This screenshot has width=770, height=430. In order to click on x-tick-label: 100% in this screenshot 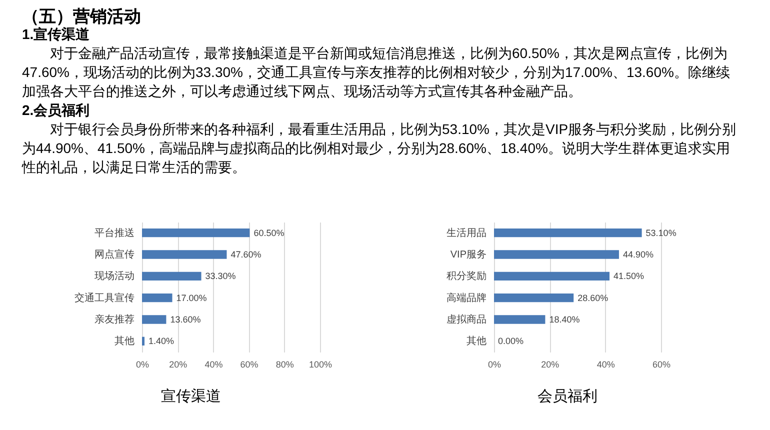, I will do `click(320, 365)`.